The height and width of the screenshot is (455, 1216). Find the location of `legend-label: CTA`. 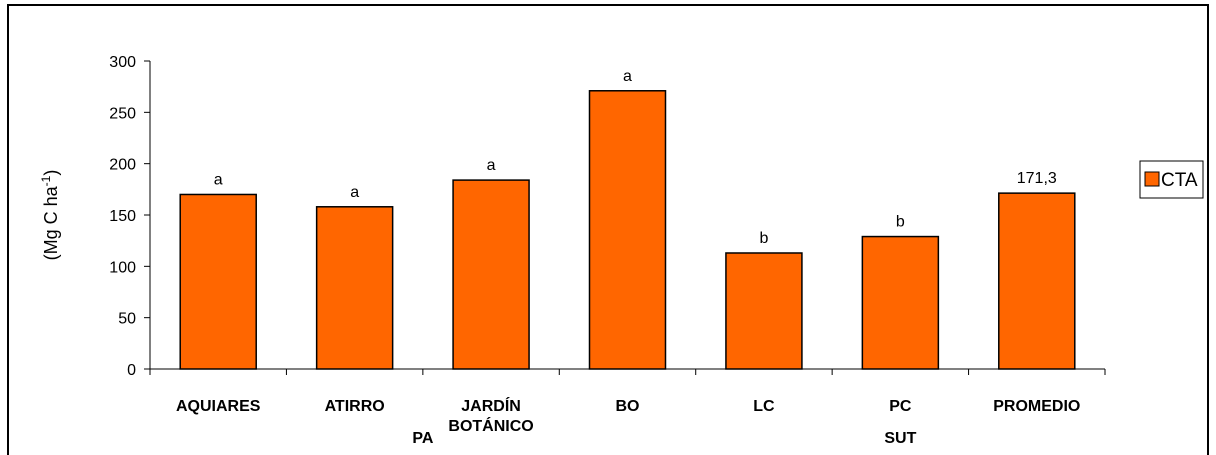

legend-label: CTA is located at coordinates (1179, 180).